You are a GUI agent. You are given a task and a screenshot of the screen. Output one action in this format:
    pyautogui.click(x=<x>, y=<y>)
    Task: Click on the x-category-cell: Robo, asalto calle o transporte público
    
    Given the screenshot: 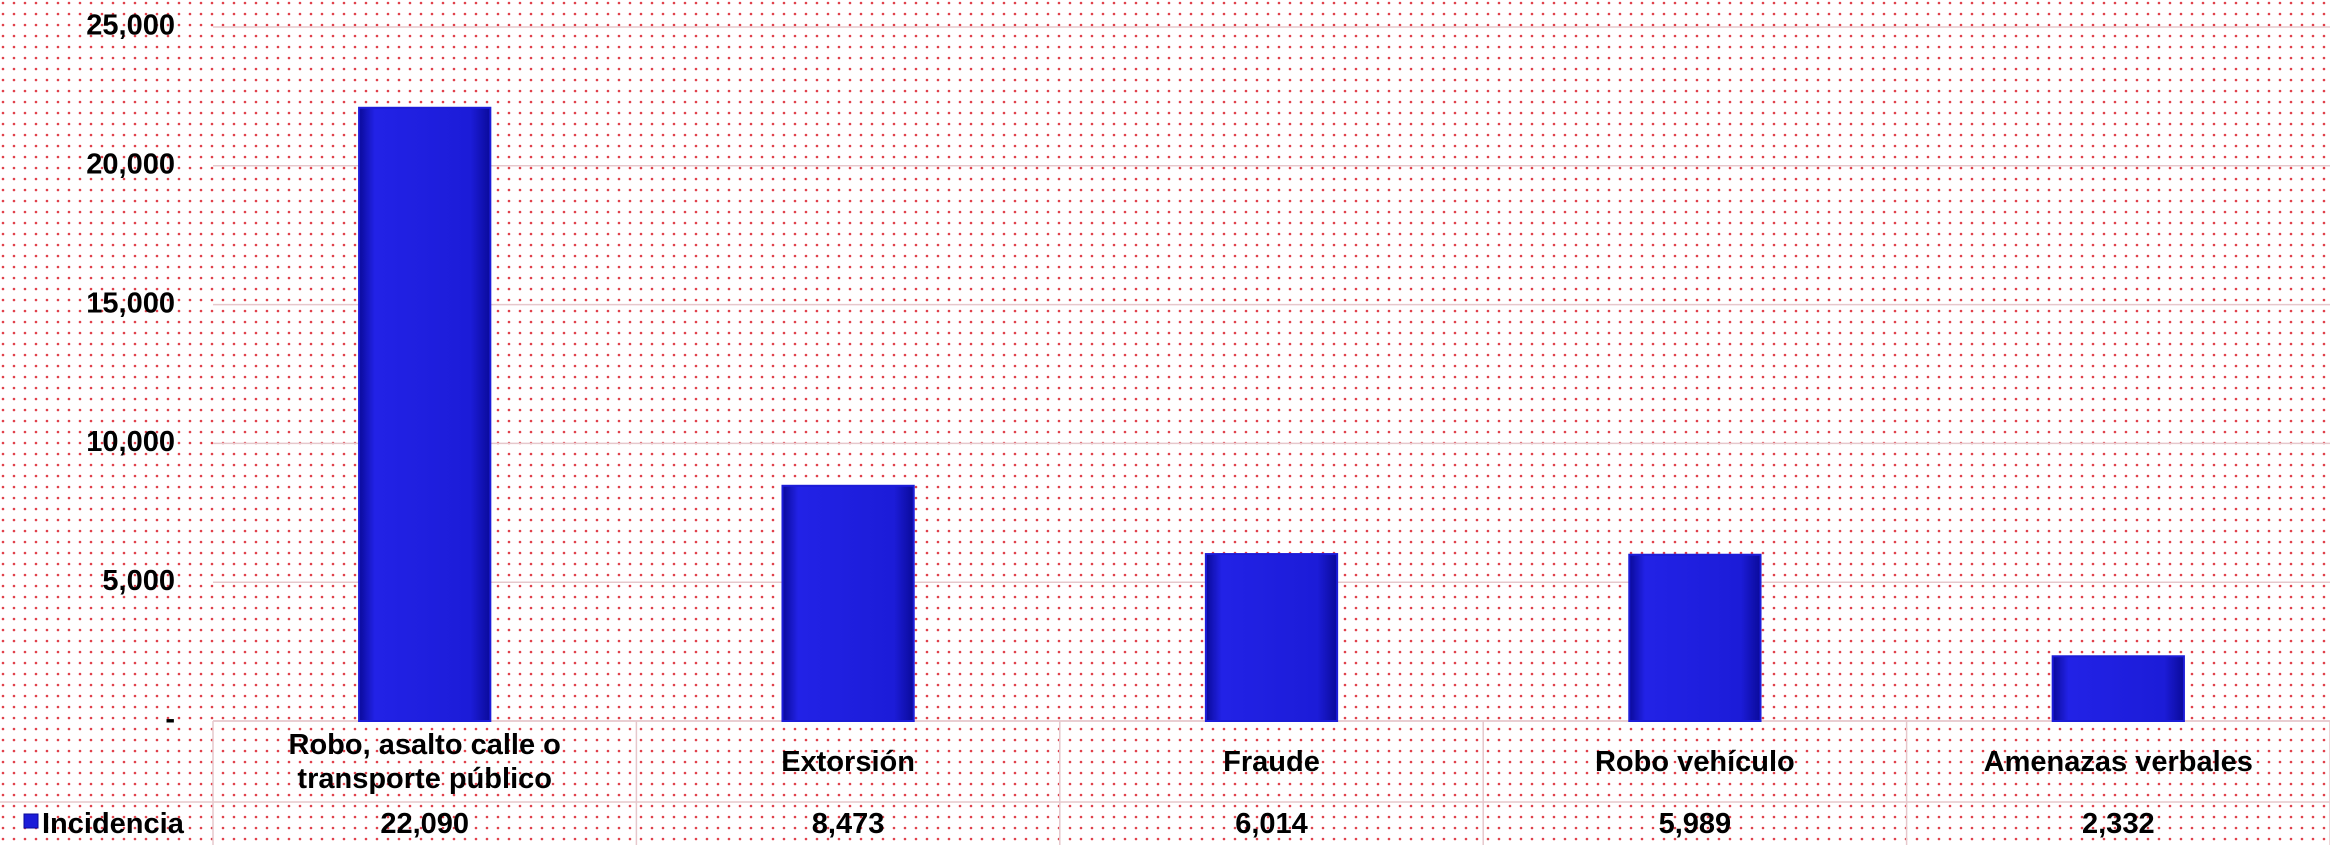 What is the action you would take?
    pyautogui.click(x=424, y=761)
    